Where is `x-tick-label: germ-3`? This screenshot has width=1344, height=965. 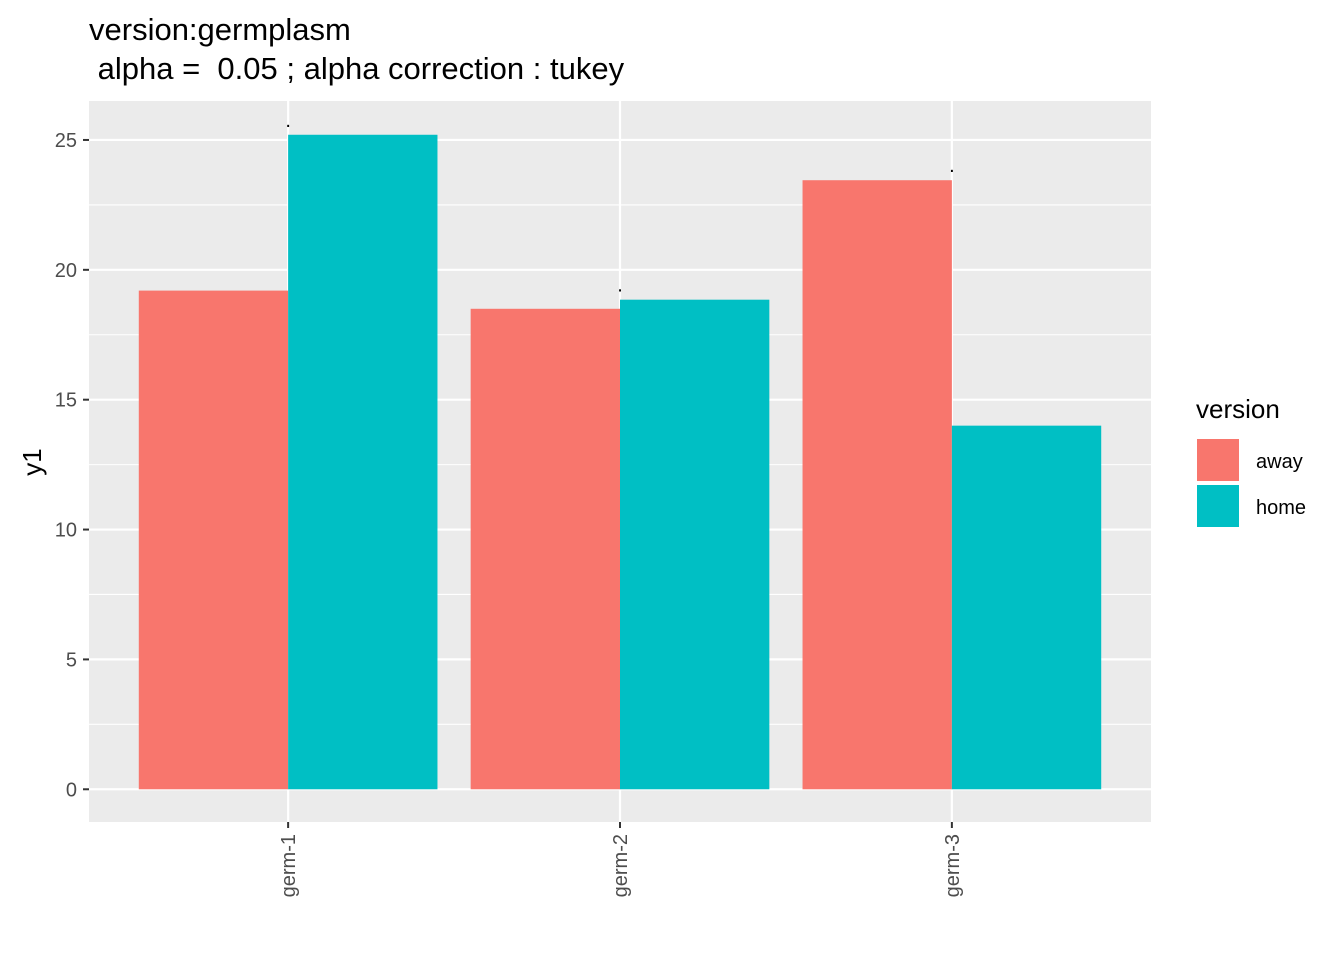
x-tick-label: germ-3 is located at coordinates (953, 865).